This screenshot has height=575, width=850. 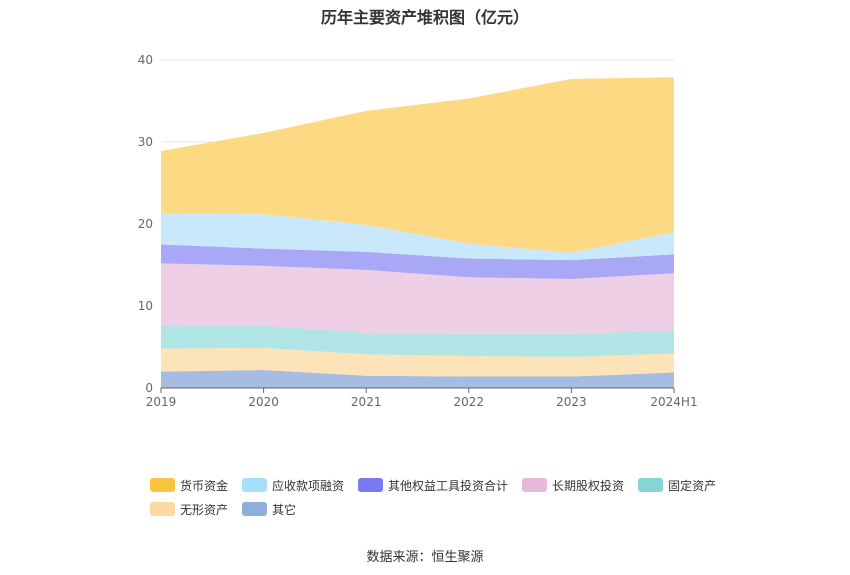 I want to click on chart-title: 历年主要资产堆积图（亿元）, so click(x=424, y=17).